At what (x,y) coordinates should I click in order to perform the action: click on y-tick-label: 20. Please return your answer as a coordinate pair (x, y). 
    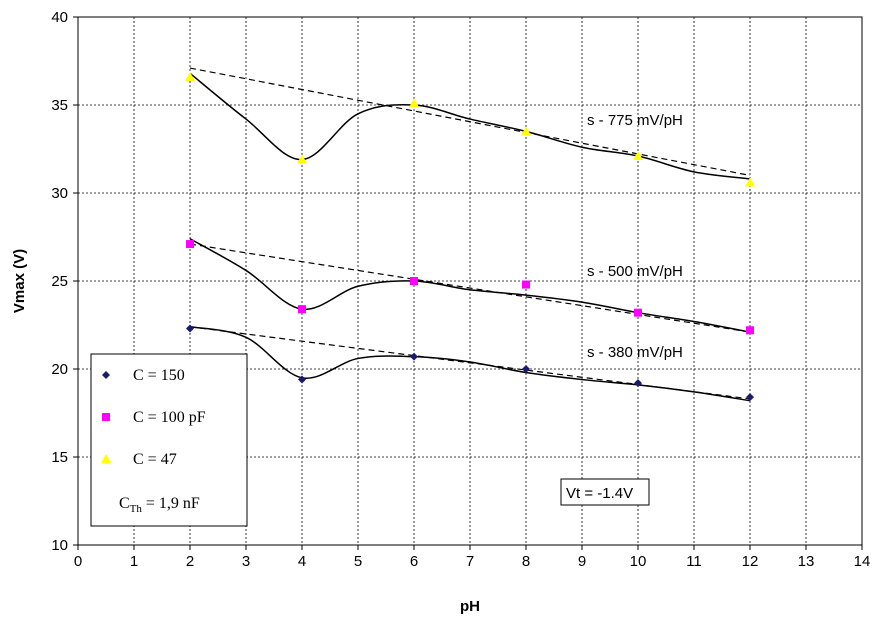
    Looking at the image, I should click on (59, 369).